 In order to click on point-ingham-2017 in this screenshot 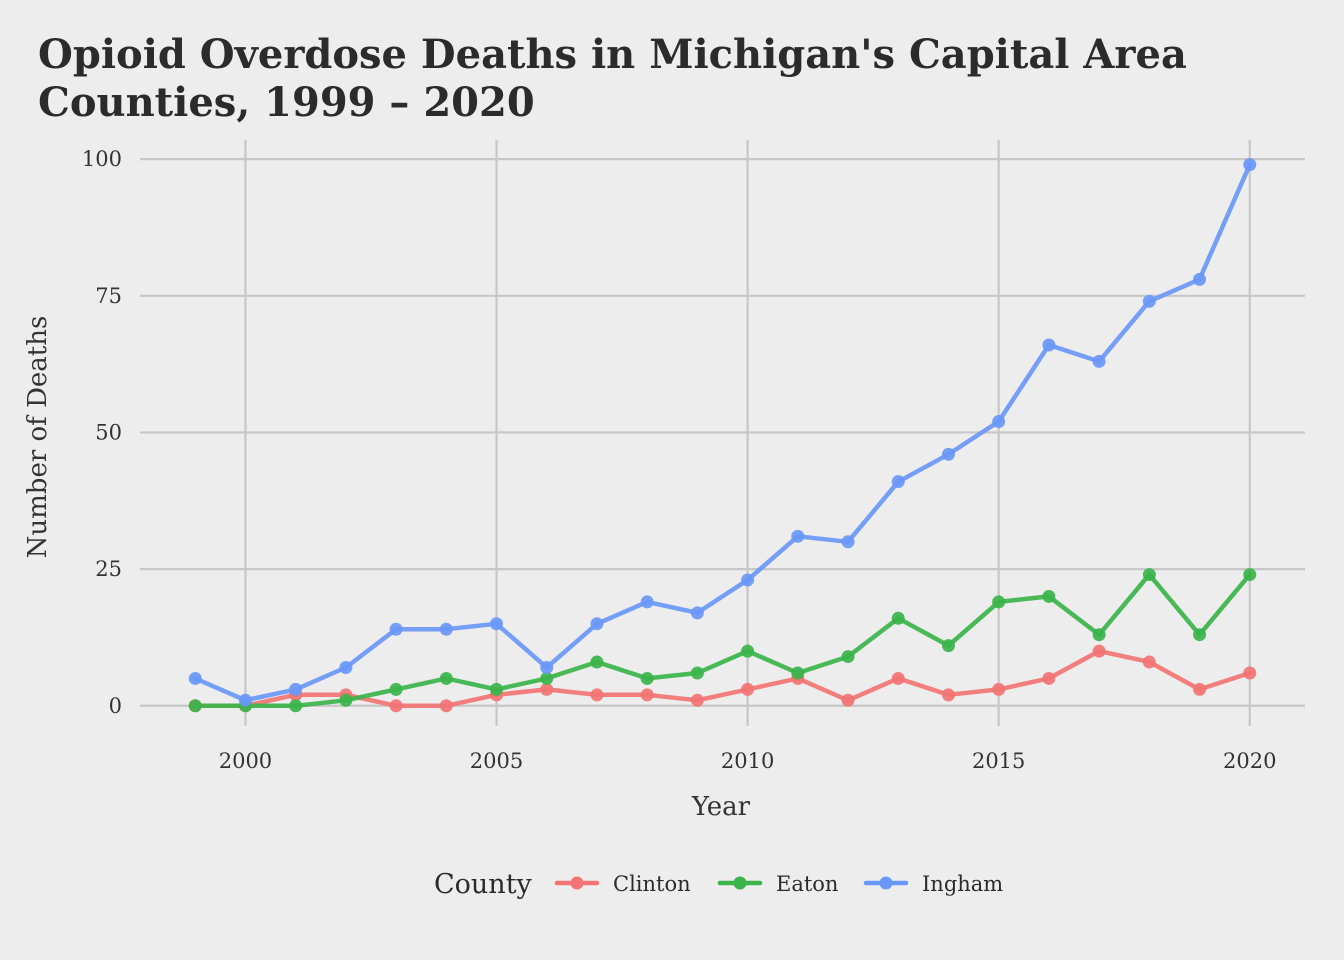, I will do `click(1099, 361)`.